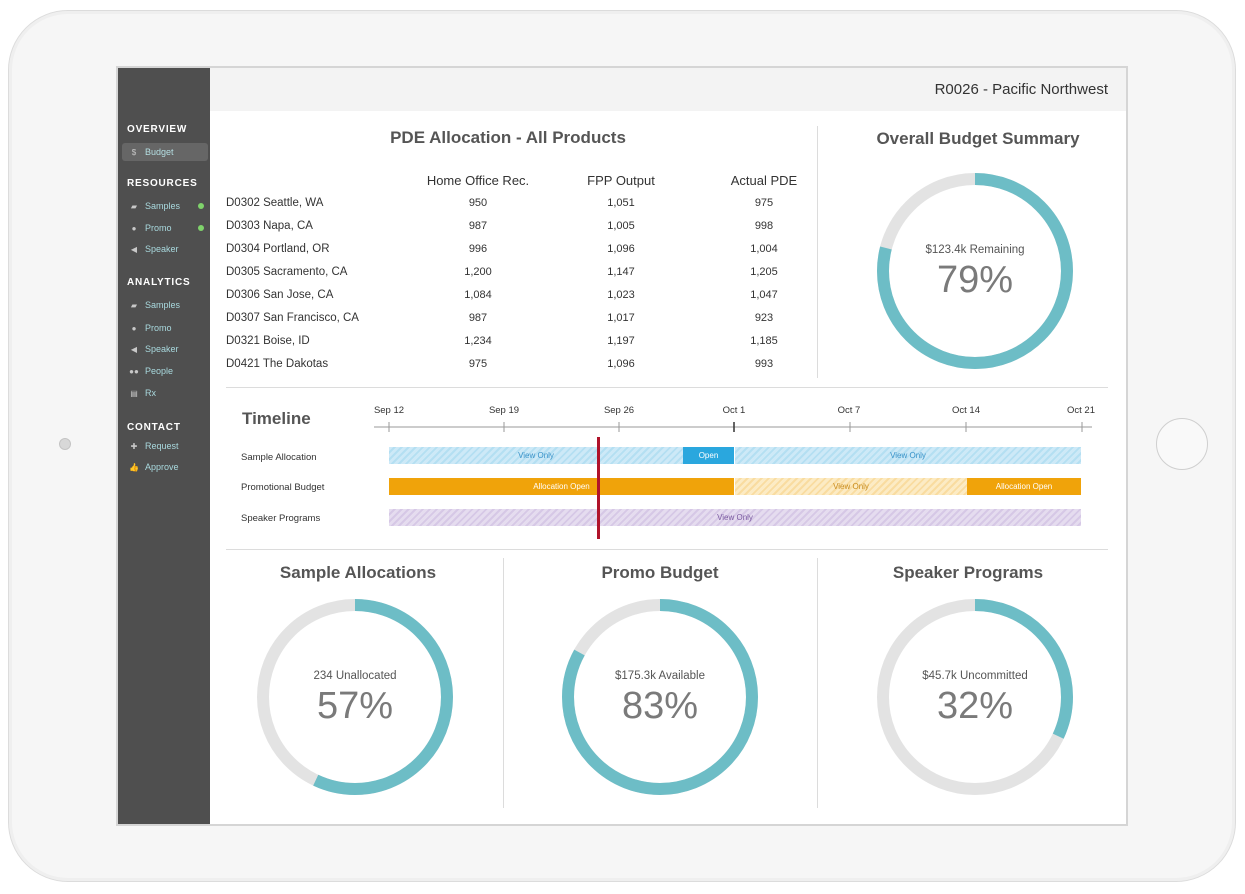 The height and width of the screenshot is (894, 1245). Describe the element at coordinates (279, 457) in the screenshot. I see `timeline-row-label: Sample Allocation` at that location.